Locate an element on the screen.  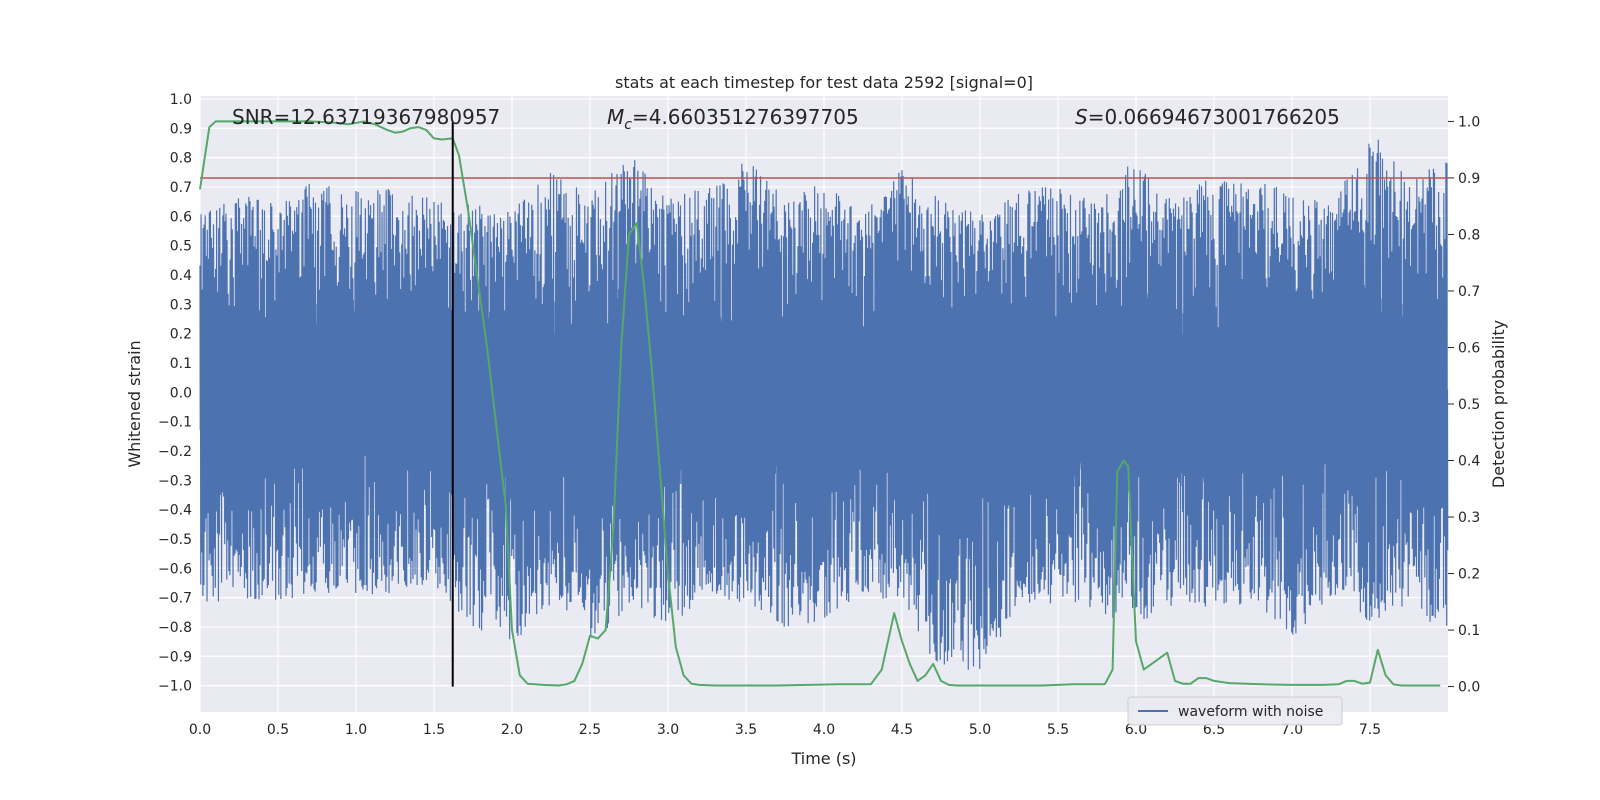
y-right-tick-label: 0.8 is located at coordinates (1469, 235).